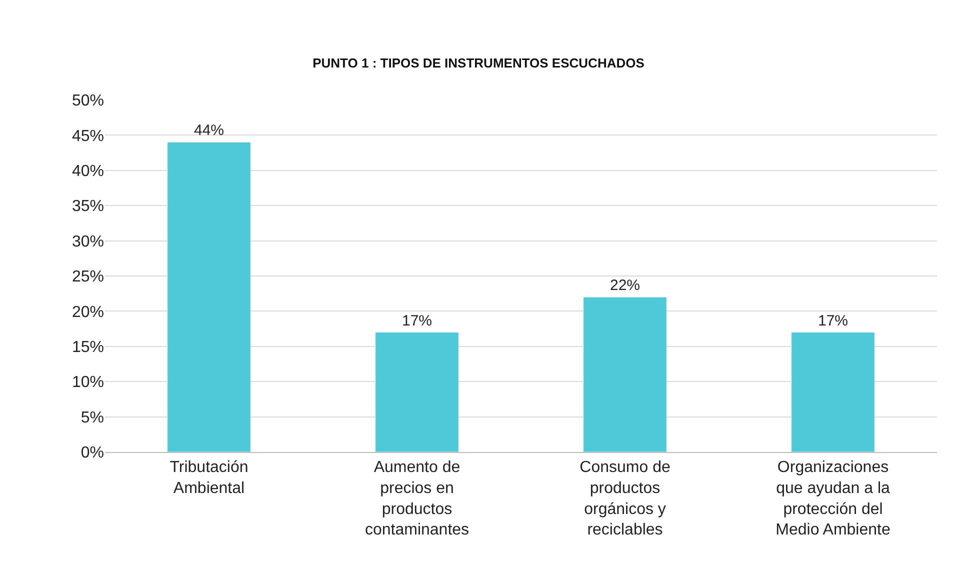 The width and height of the screenshot is (957, 582). Describe the element at coordinates (209, 131) in the screenshot. I see `data-label: 44%` at that location.